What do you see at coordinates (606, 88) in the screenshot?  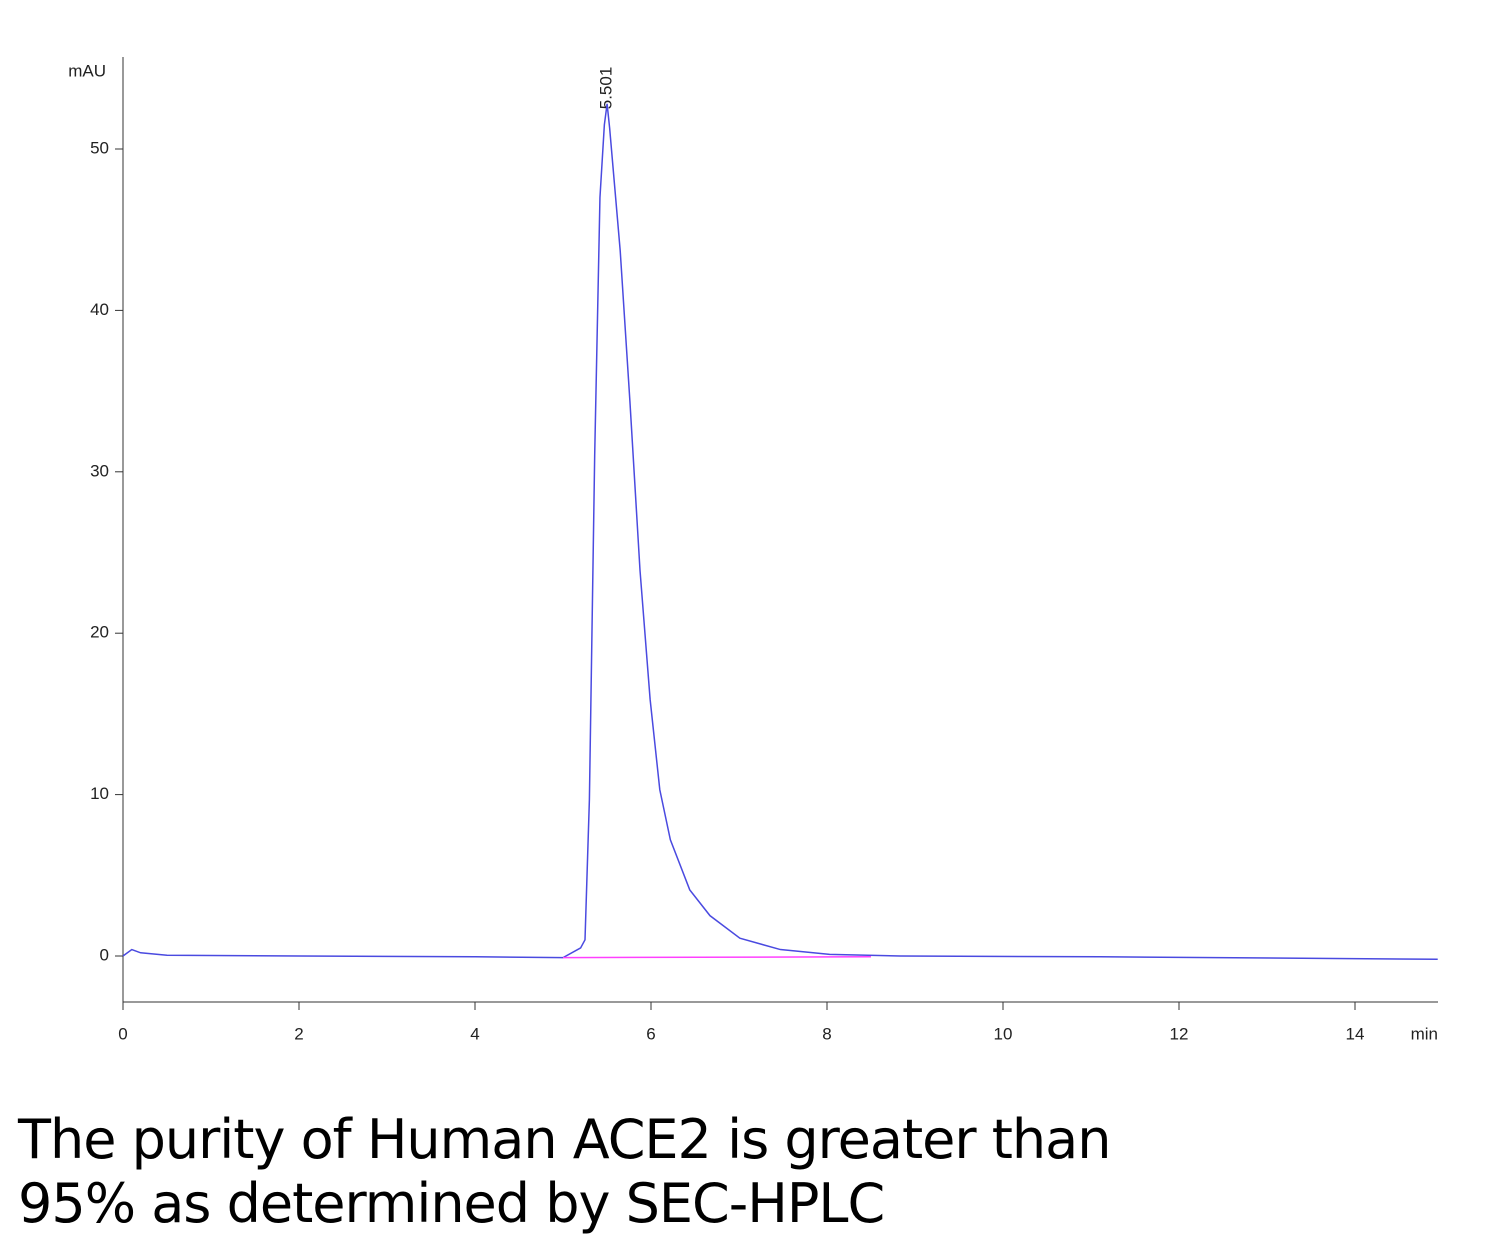 I see `peak-label: 5.501` at bounding box center [606, 88].